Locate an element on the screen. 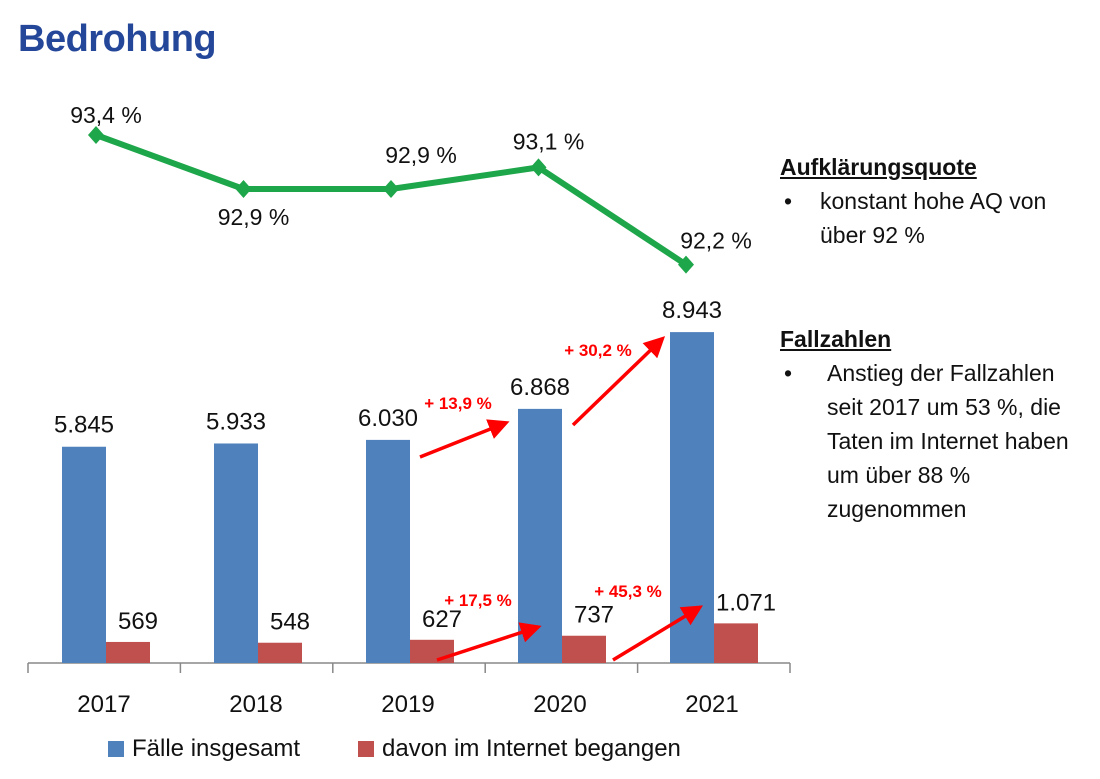 The height and width of the screenshot is (779, 1100). bullet: konstant hohe AQ von über 92 % is located at coordinates (935, 218).